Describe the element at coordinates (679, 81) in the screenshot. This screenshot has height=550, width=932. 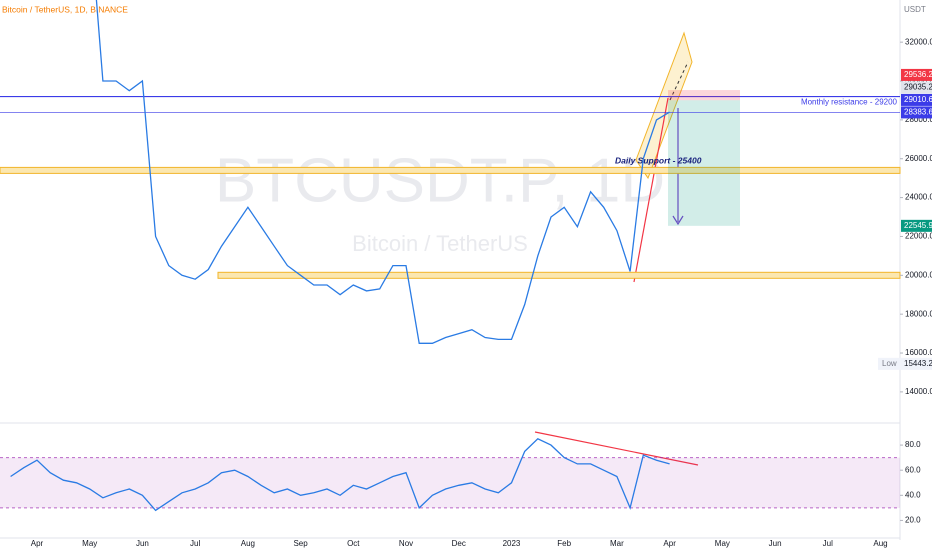
I see `projection-line` at that location.